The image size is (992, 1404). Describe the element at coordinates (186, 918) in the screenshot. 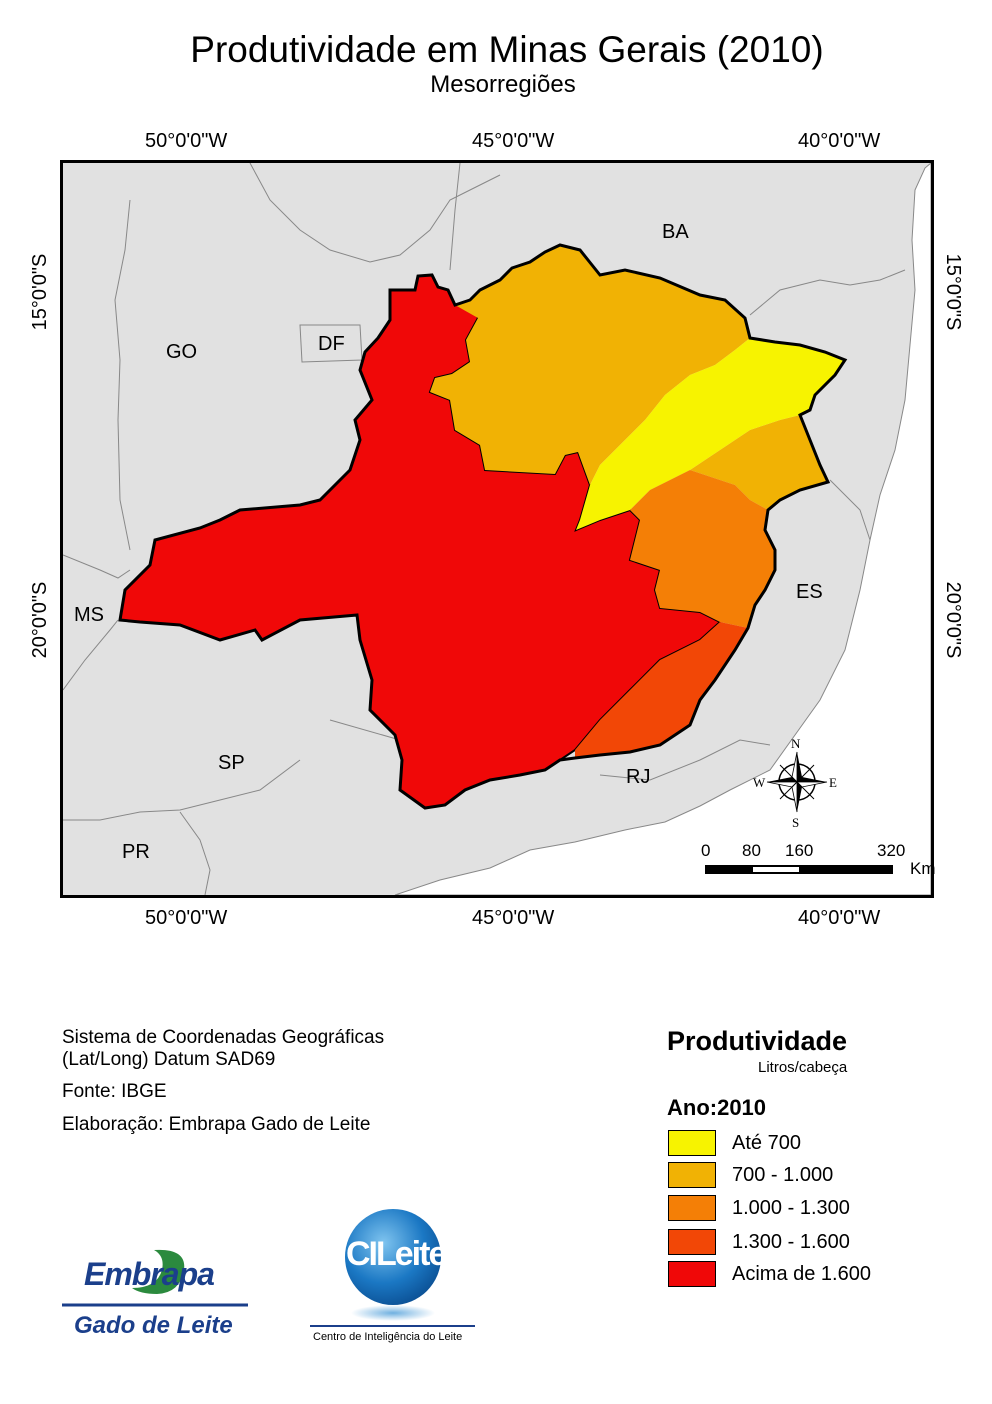

I see `lon-label-bottom-50w: 50°0'0"W` at that location.